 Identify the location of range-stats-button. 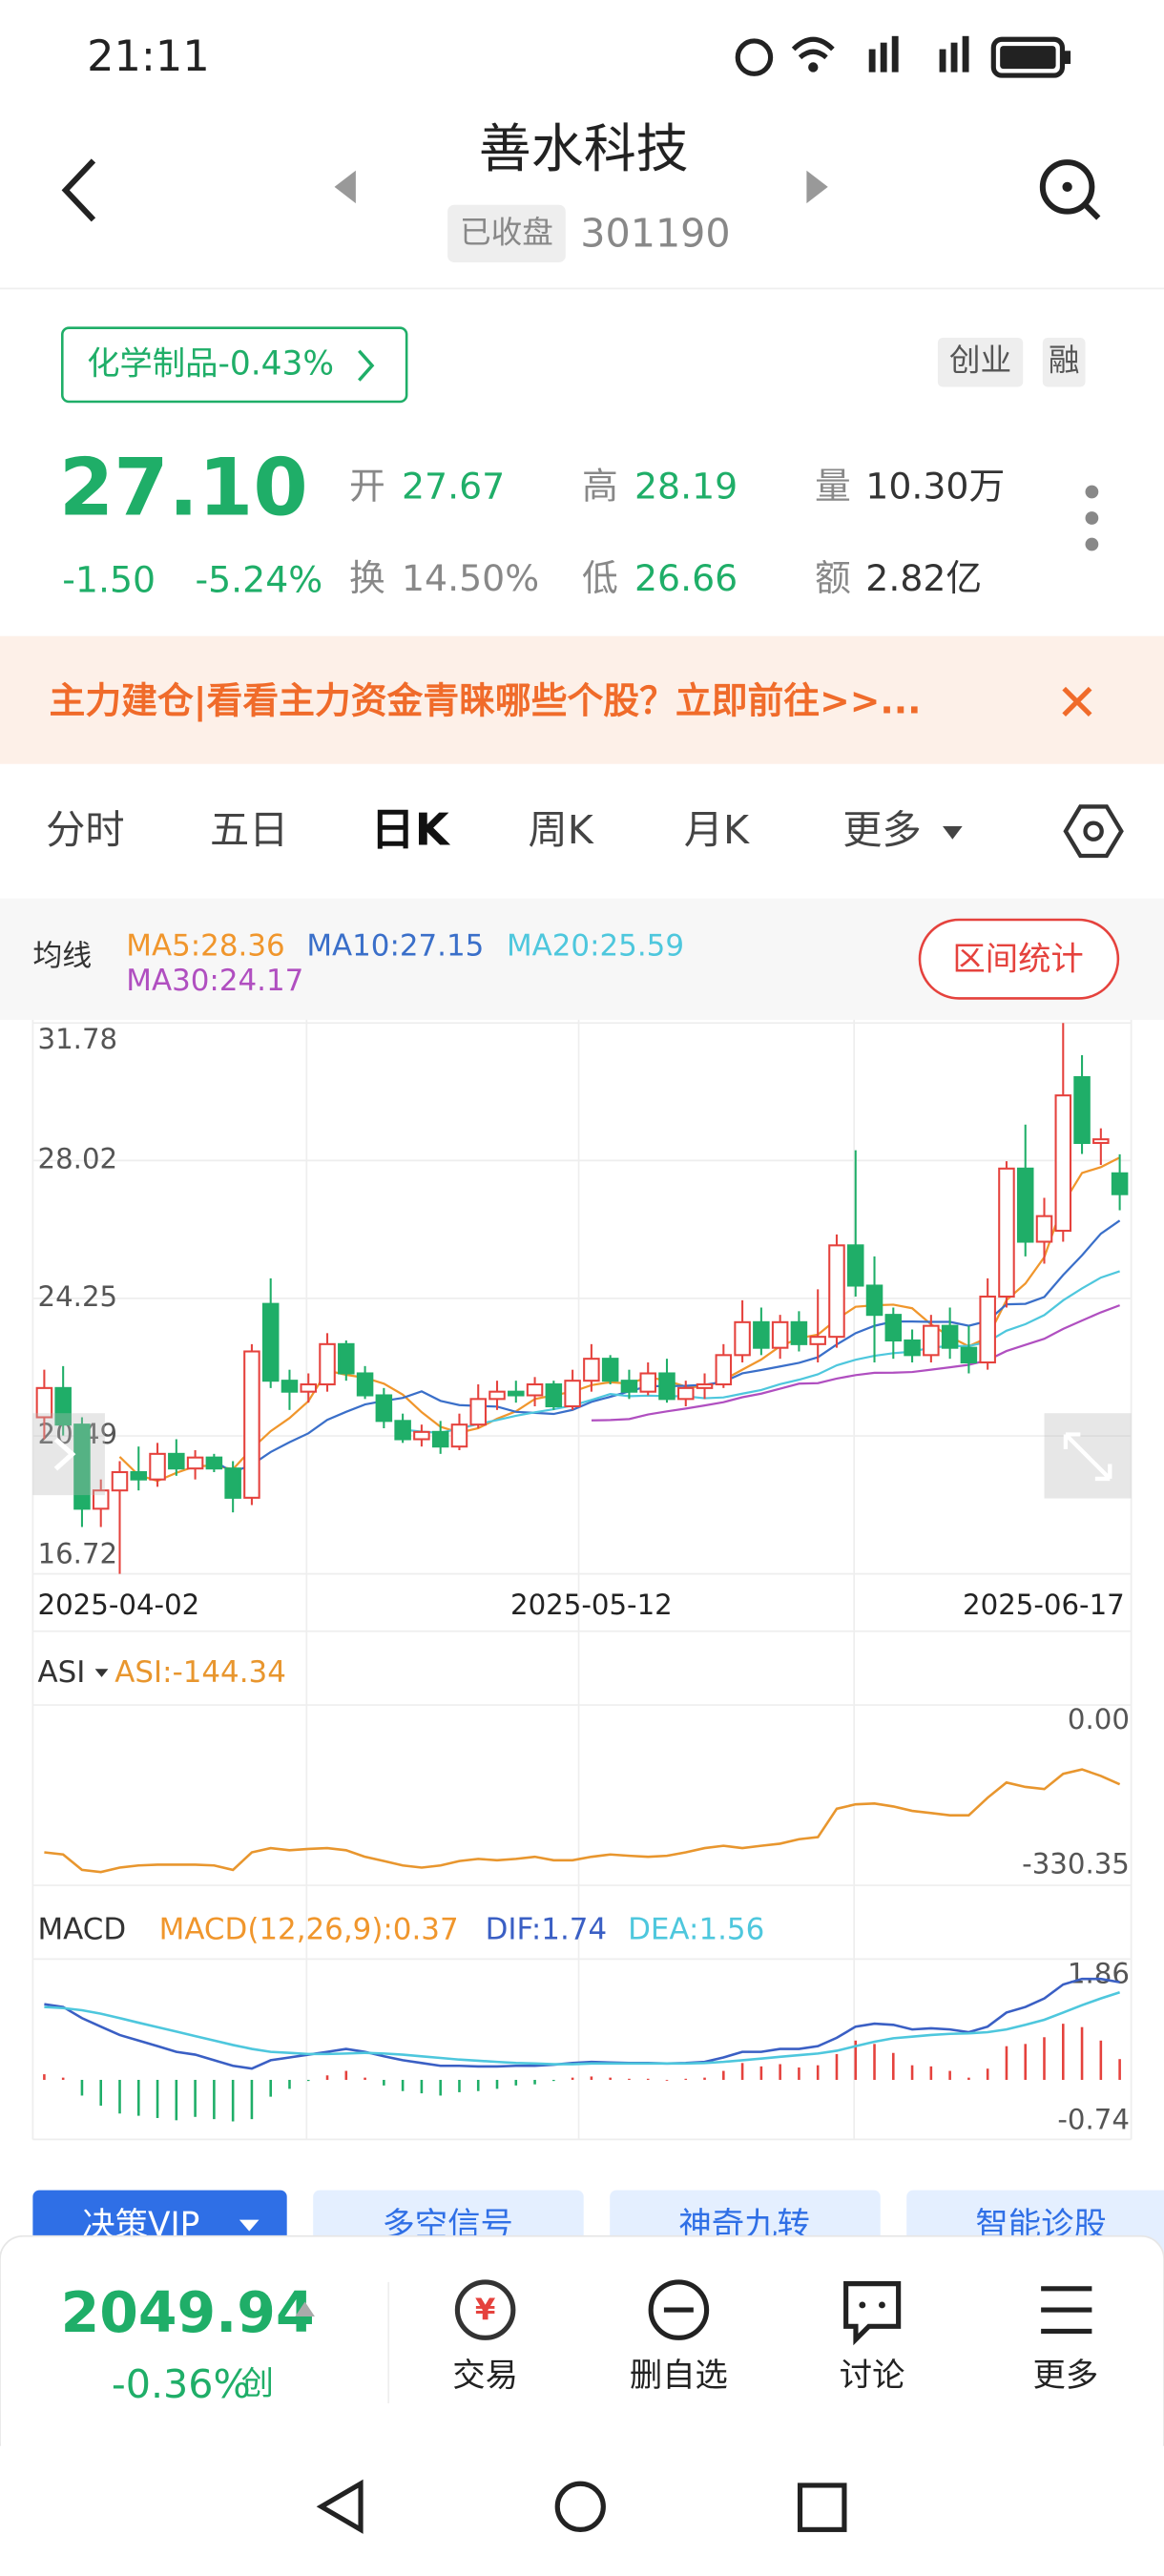
(1019, 959).